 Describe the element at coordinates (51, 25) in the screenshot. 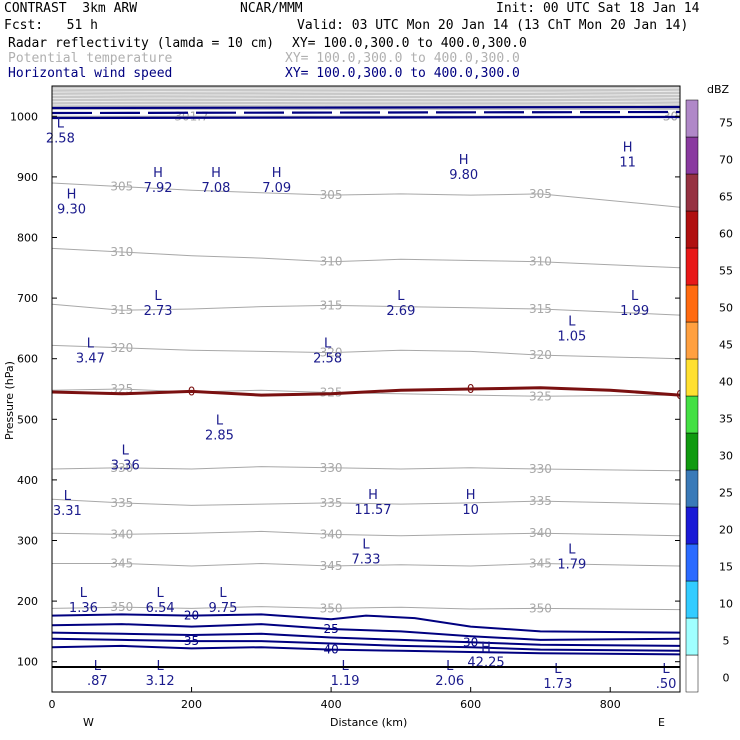

I see `forecast-label: Fcst: 51 h` at that location.